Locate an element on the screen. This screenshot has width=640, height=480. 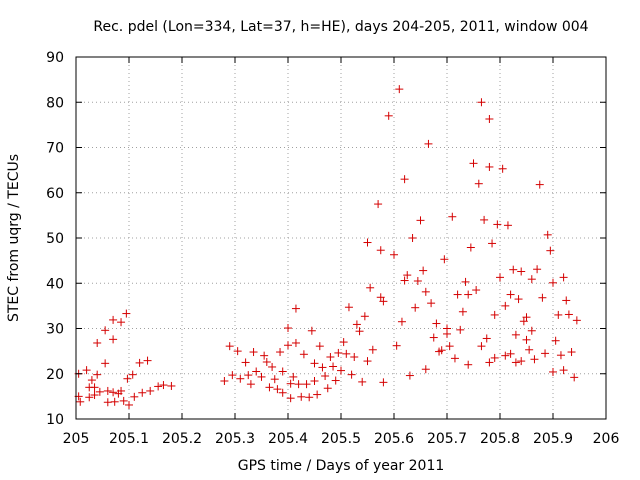
x-tick-label: 205.3 is located at coordinates (235, 439).